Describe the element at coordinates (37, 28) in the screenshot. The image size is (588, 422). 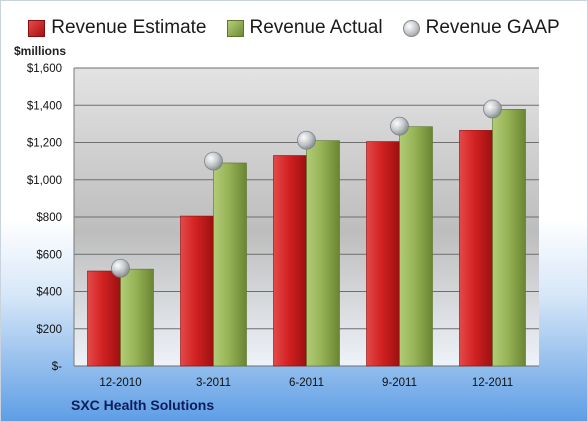
I see `legend-swatch-estimate` at that location.